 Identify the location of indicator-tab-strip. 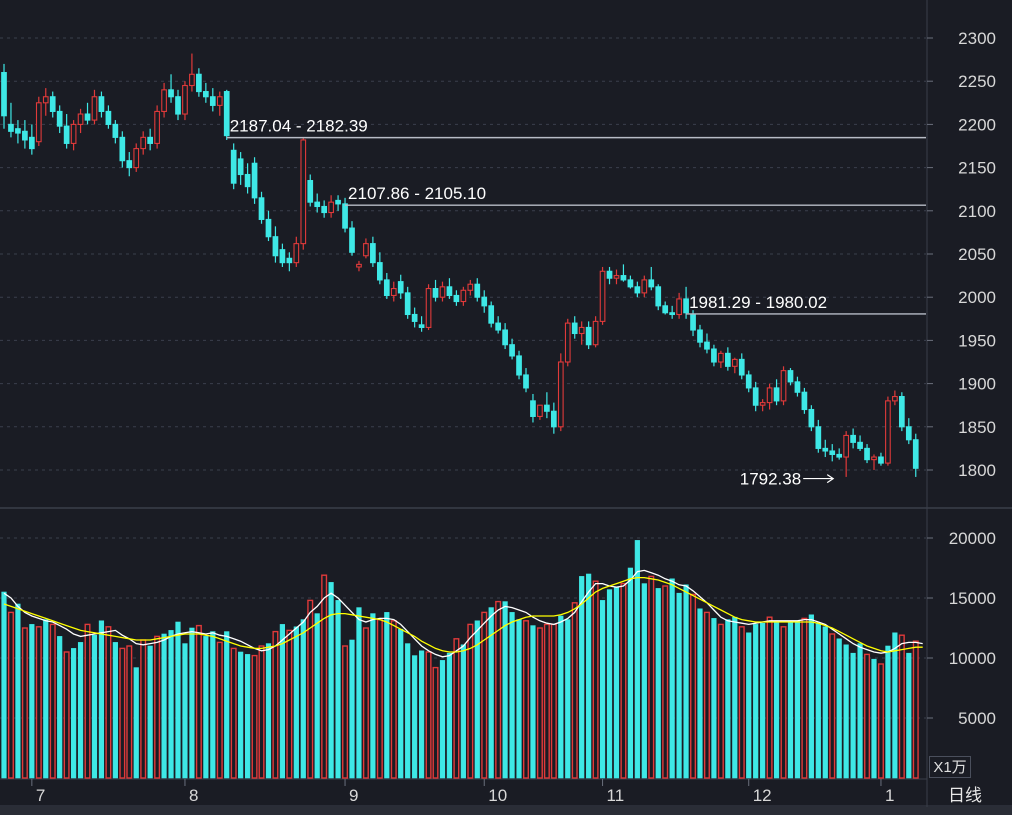
(506, 811).